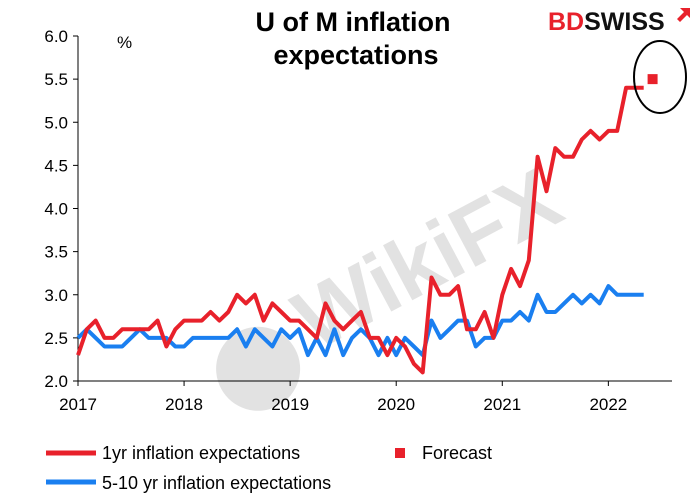 The height and width of the screenshot is (499, 700). What do you see at coordinates (660, 77) in the screenshot?
I see `forecast-highlight-circle` at bounding box center [660, 77].